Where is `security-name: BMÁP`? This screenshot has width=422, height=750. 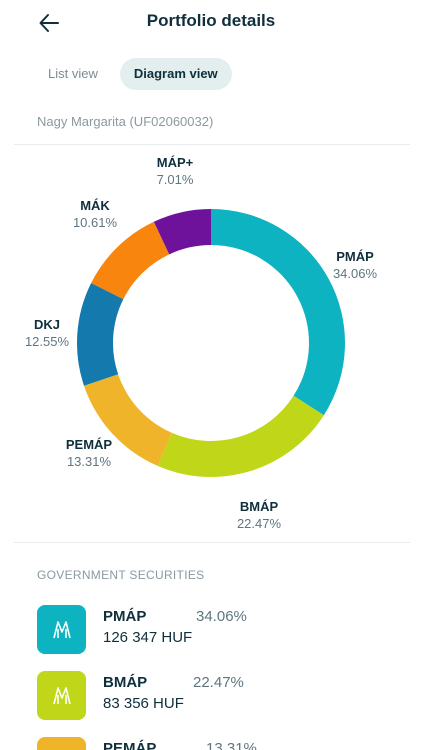 security-name: BMÁP is located at coordinates (125, 682).